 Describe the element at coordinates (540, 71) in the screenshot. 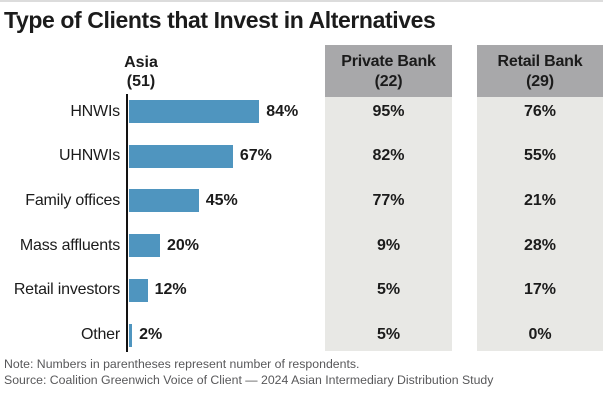

I see `retail-bank-header: Retail Bank (29)` at that location.